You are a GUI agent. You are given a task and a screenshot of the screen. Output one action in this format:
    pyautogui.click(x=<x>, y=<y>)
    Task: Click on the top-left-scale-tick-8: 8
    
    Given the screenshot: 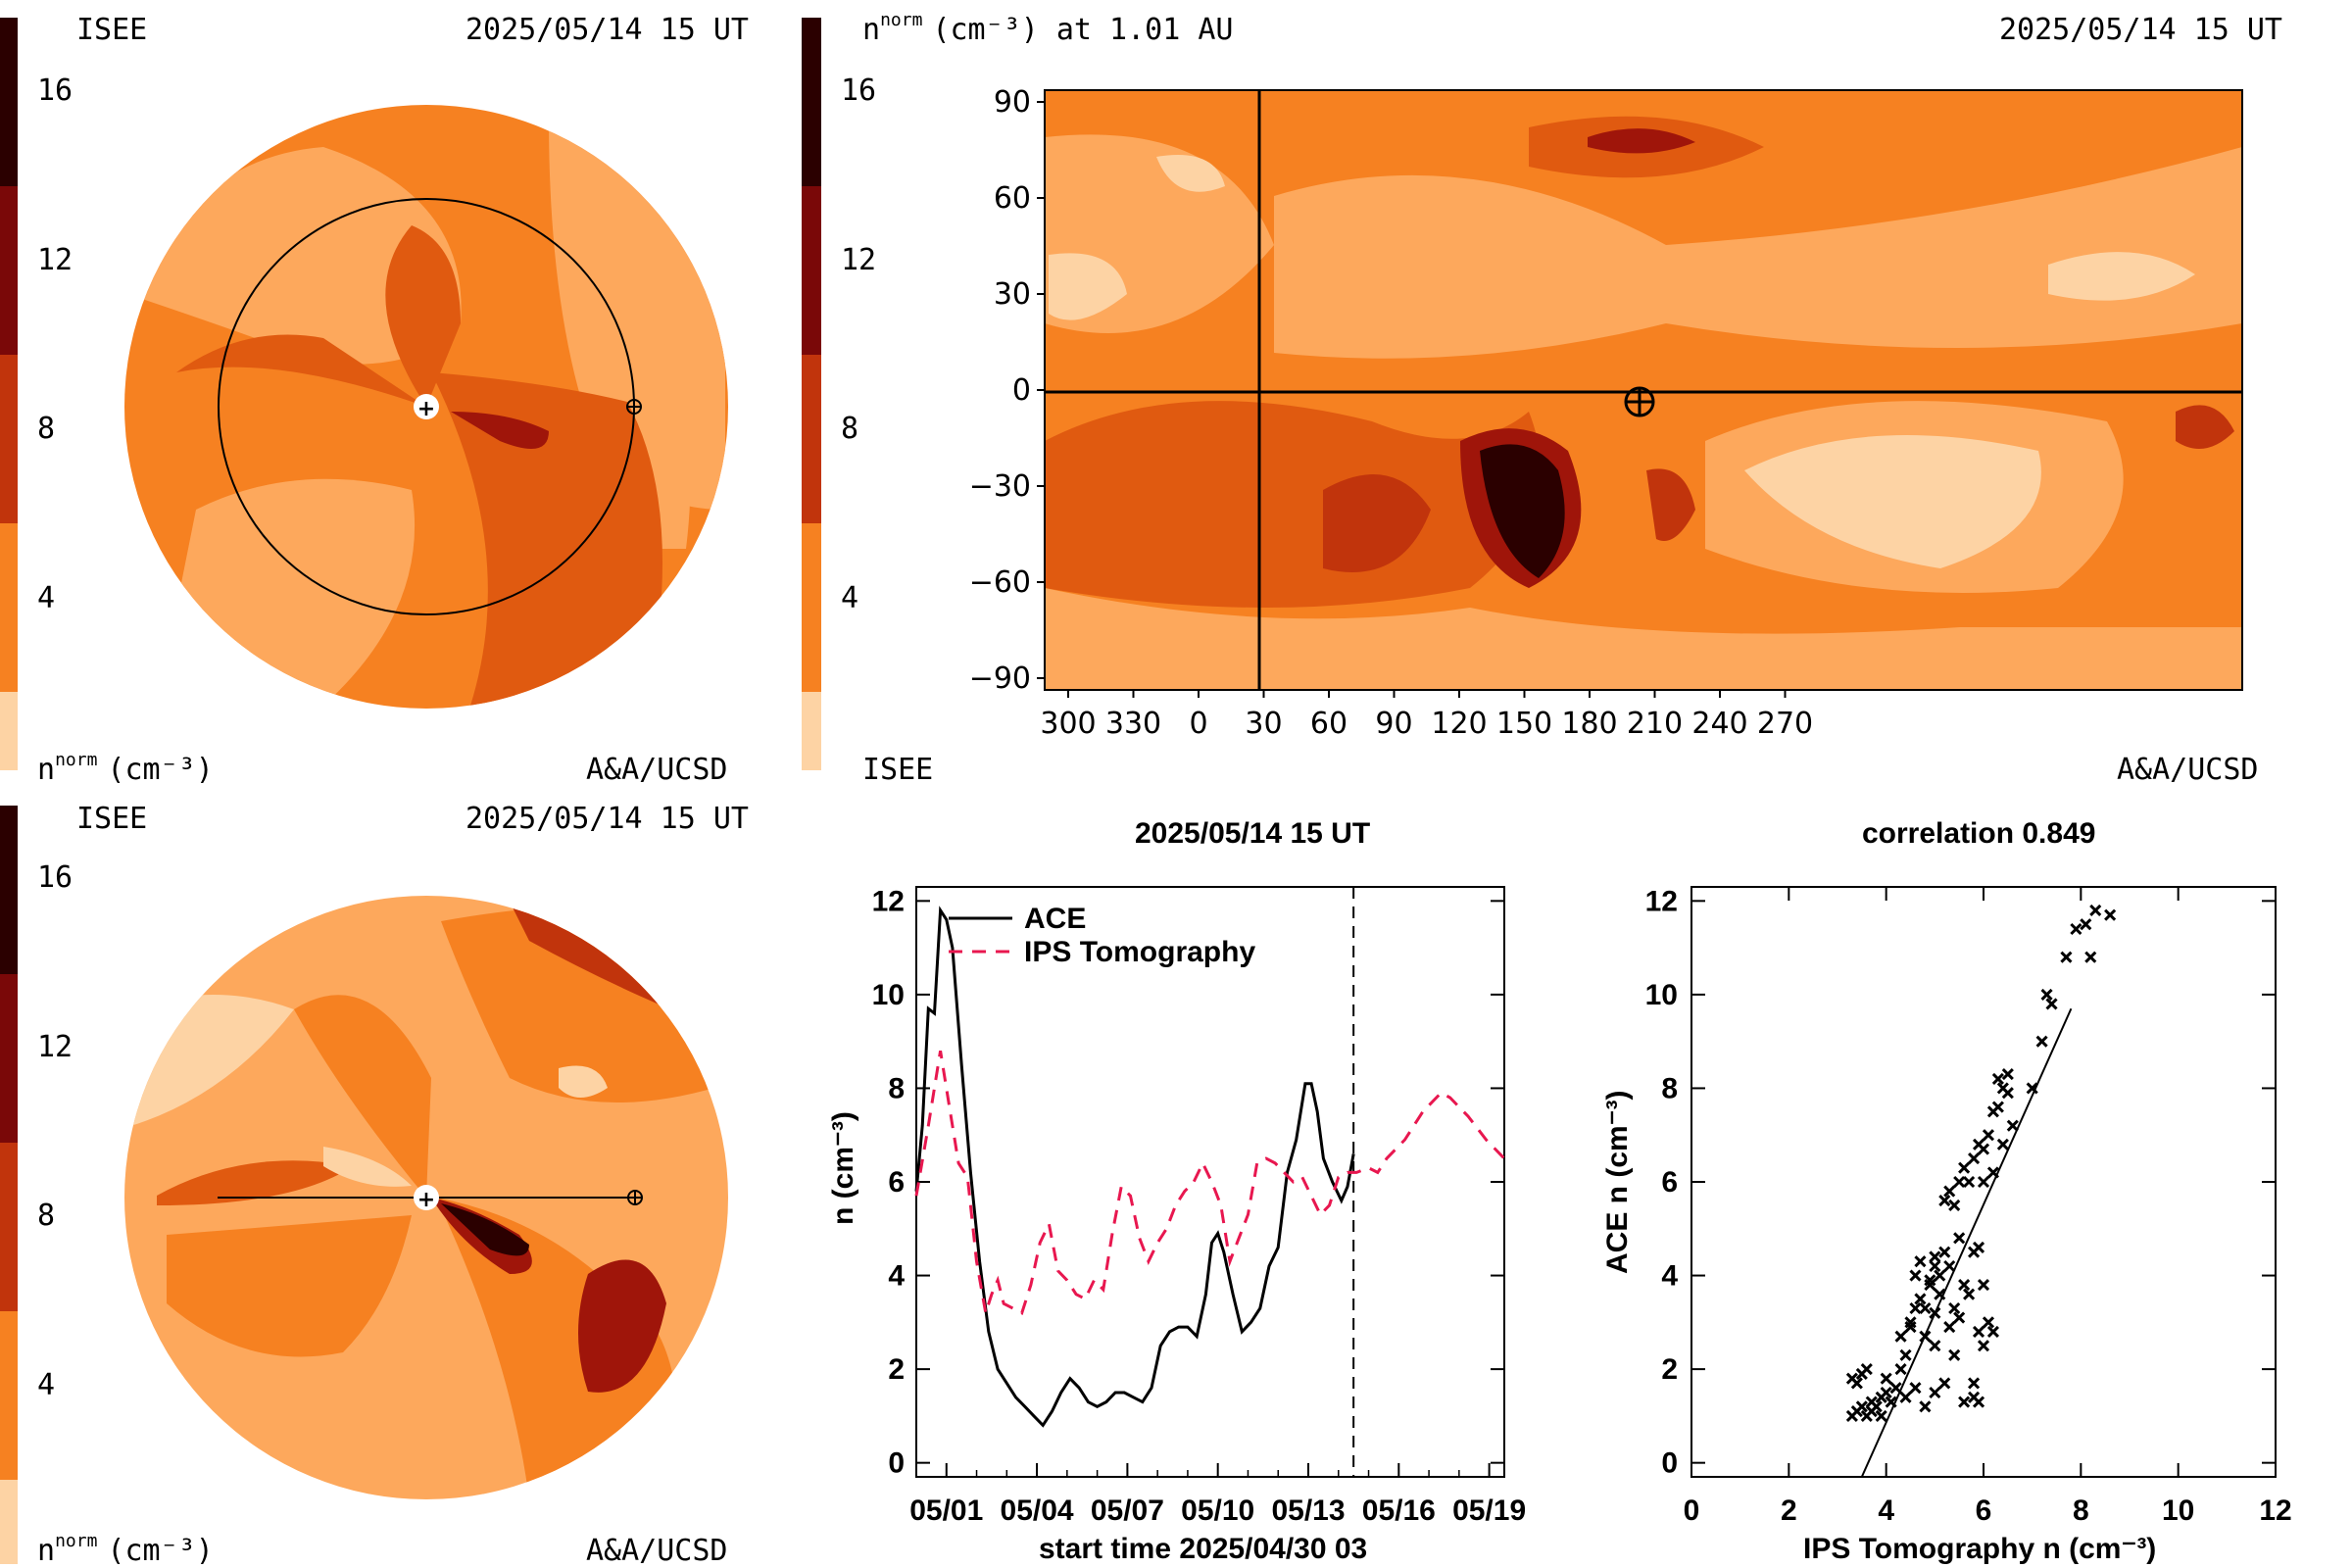 What is the action you would take?
    pyautogui.click(x=46, y=429)
    